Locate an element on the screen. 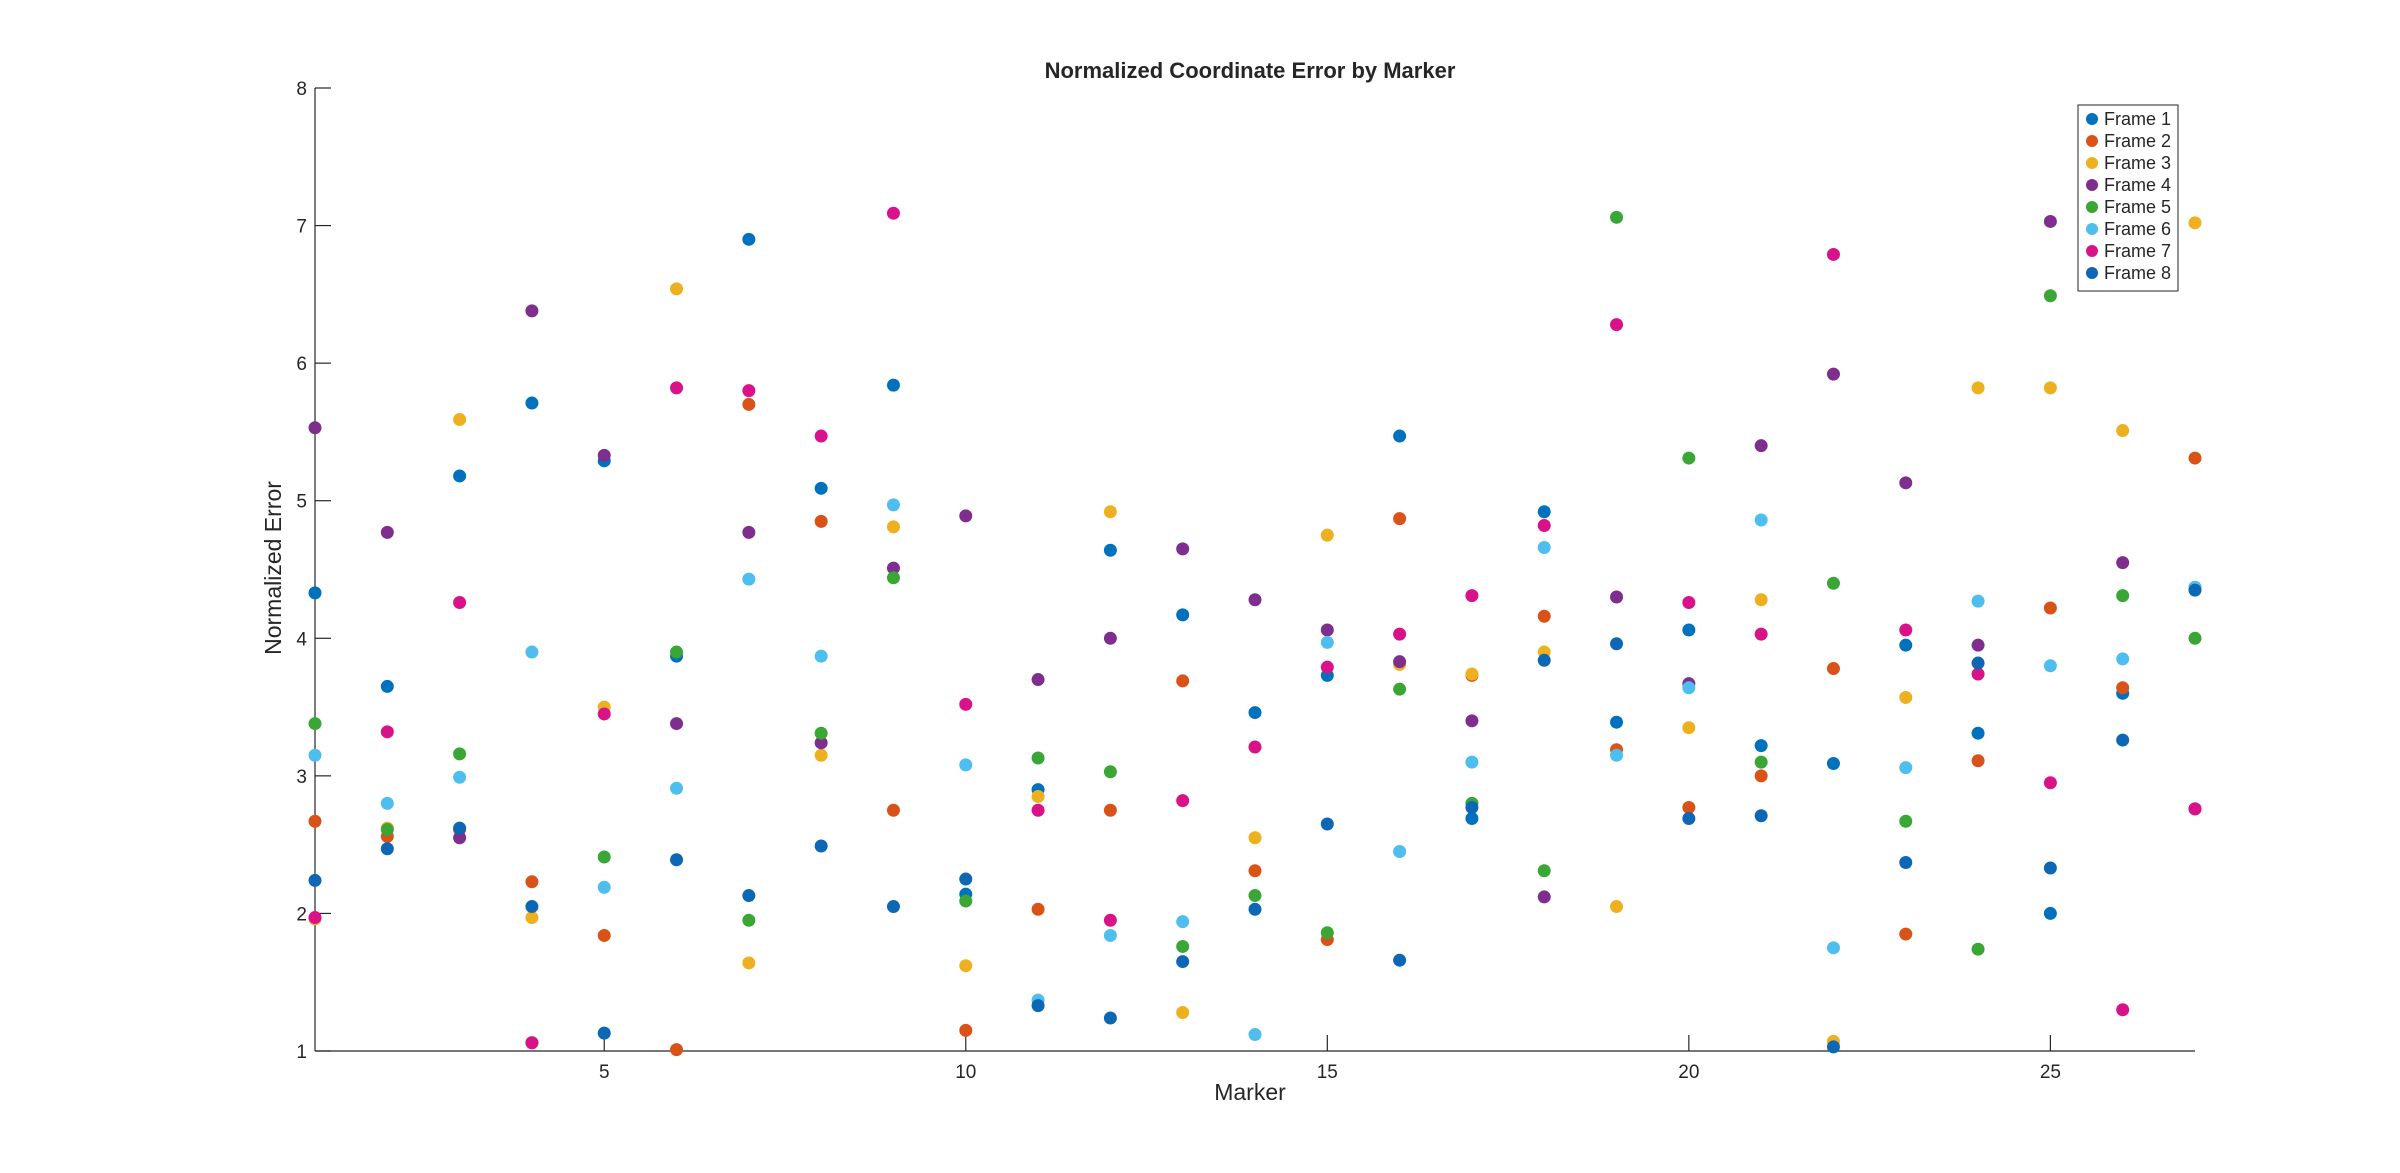  x-tick-label: 25 is located at coordinates (2050, 1072).